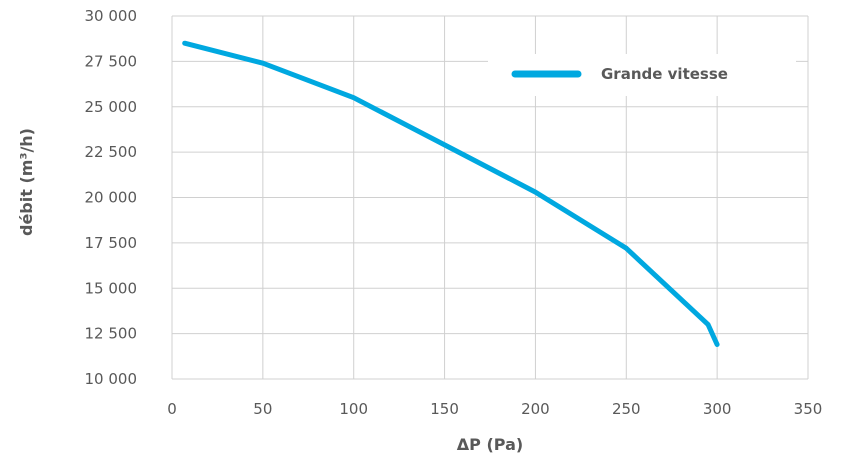 The width and height of the screenshot is (842, 461). What do you see at coordinates (535, 409) in the screenshot?
I see `x-tick-label: 200` at bounding box center [535, 409].